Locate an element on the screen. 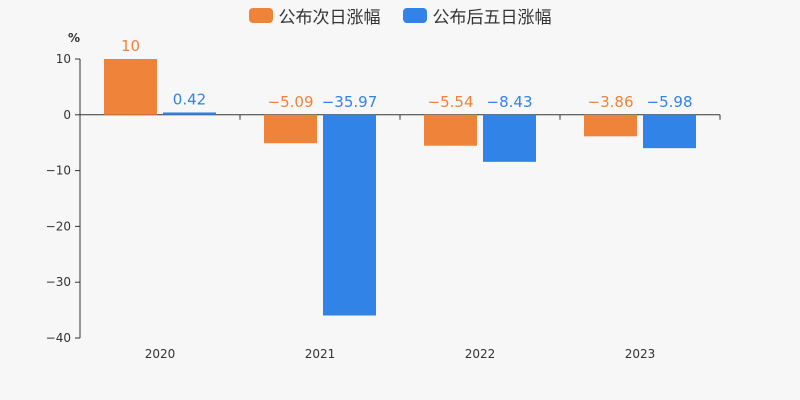 Image resolution: width=800 pixels, height=400 pixels. data-label: 10 is located at coordinates (130, 46).